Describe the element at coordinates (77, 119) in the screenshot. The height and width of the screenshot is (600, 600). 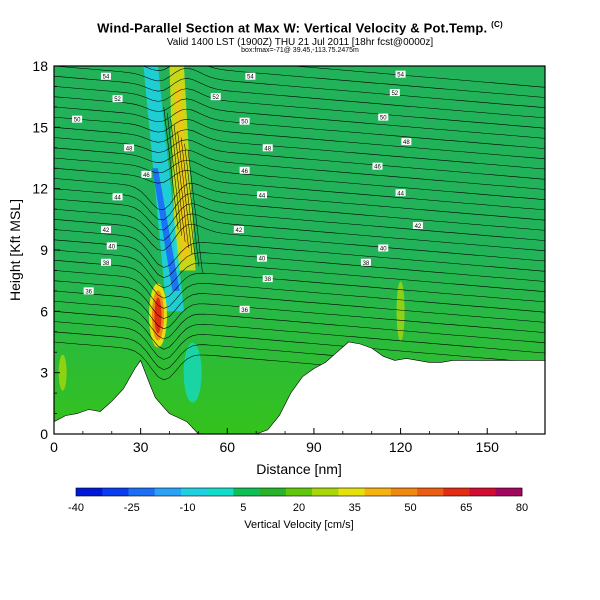
I see `theta-label: 50` at that location.